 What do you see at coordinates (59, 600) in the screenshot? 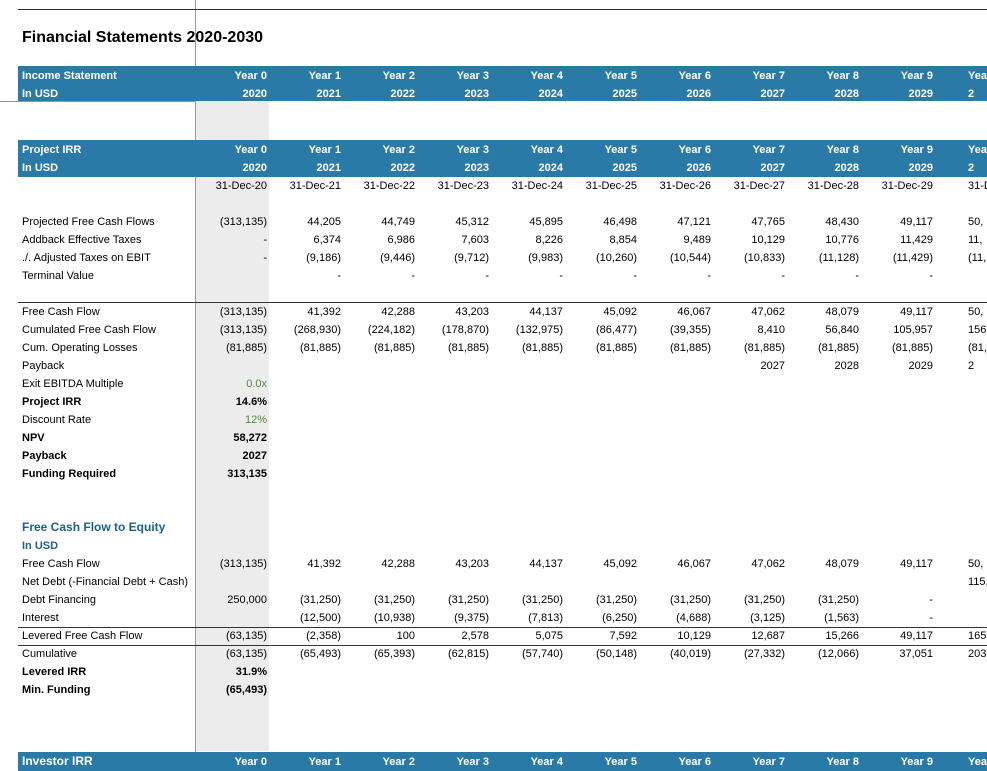
I see `row-label: Debt Financing` at bounding box center [59, 600].